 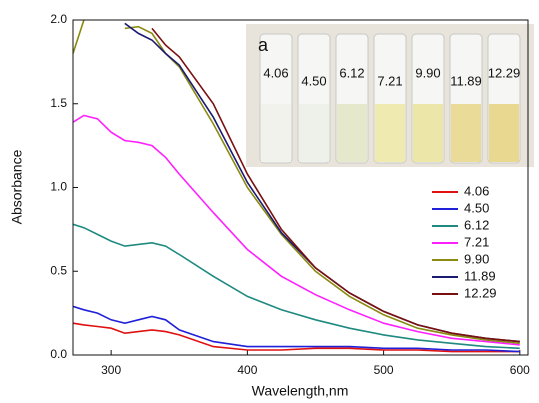 I want to click on y-tick-label: 1.5, so click(x=58, y=103).